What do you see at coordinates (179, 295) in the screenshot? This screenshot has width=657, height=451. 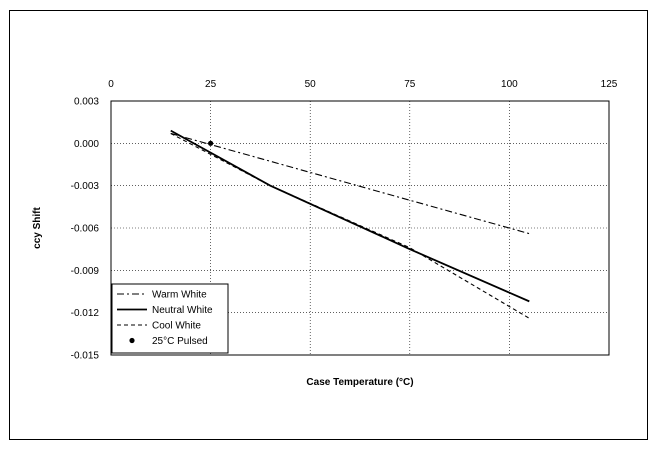 I see `legend-label: Warm White` at bounding box center [179, 295].